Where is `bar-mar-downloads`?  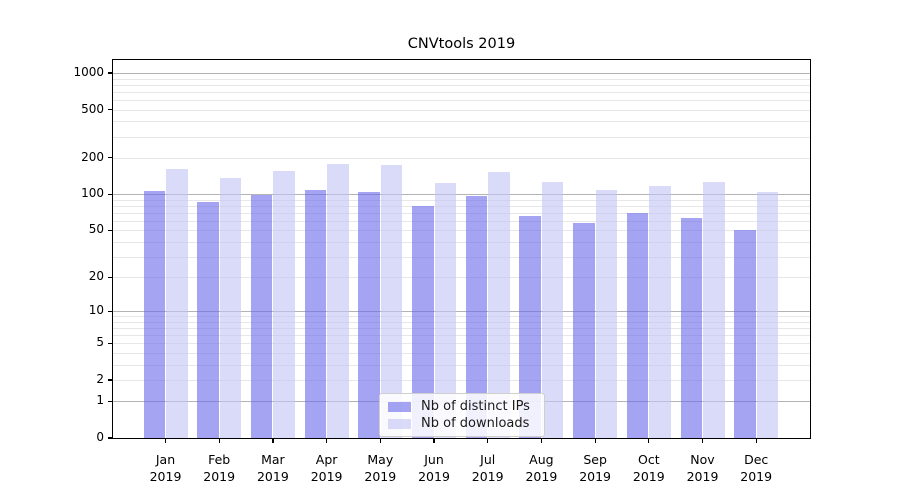 bar-mar-downloads is located at coordinates (284, 304).